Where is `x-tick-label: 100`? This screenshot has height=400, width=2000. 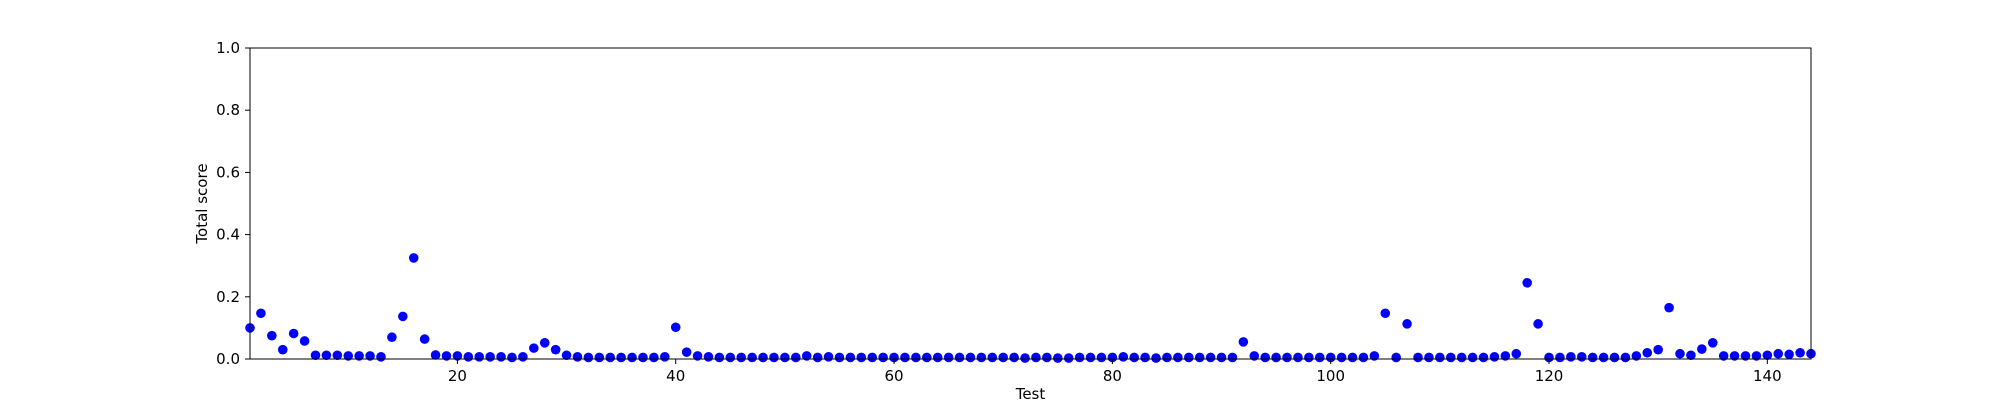 x-tick-label: 100 is located at coordinates (1330, 376).